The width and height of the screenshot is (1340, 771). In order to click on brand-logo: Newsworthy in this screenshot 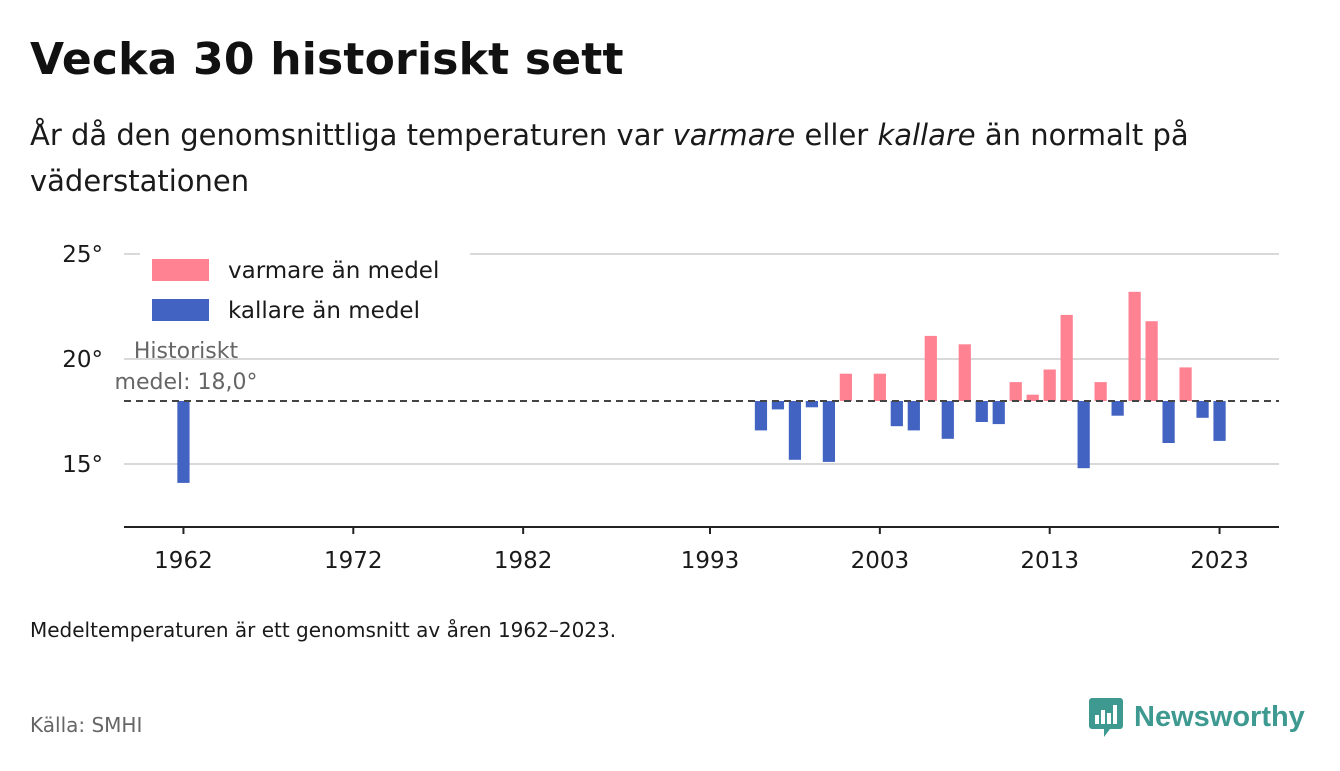, I will do `click(1196, 717)`.